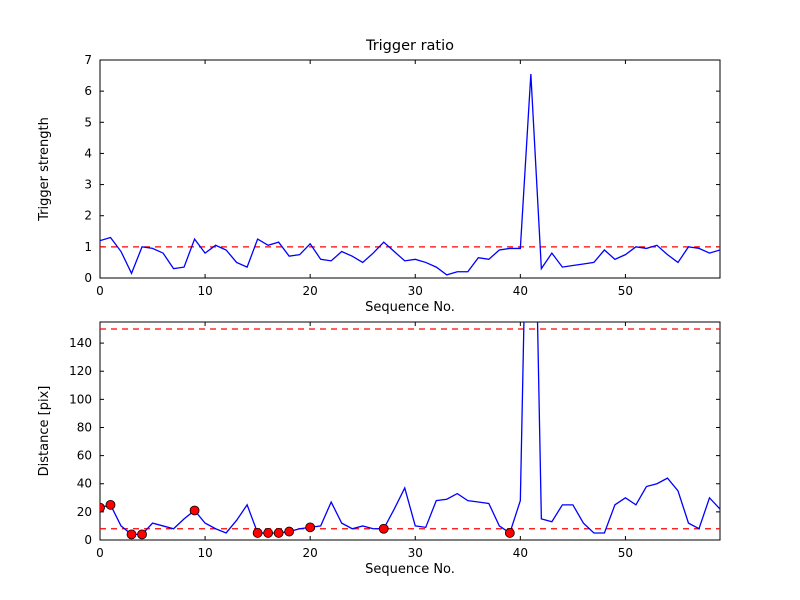 The width and height of the screenshot is (800, 600). I want to click on y-tick-label: 140, so click(80, 343).